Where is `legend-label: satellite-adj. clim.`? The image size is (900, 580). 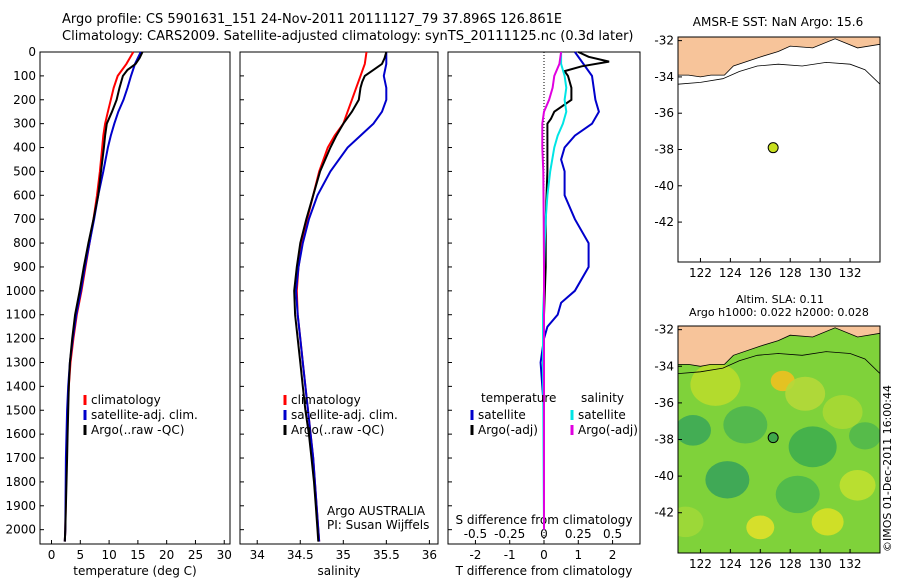
legend-label: satellite-adj. clim. is located at coordinates (344, 415).